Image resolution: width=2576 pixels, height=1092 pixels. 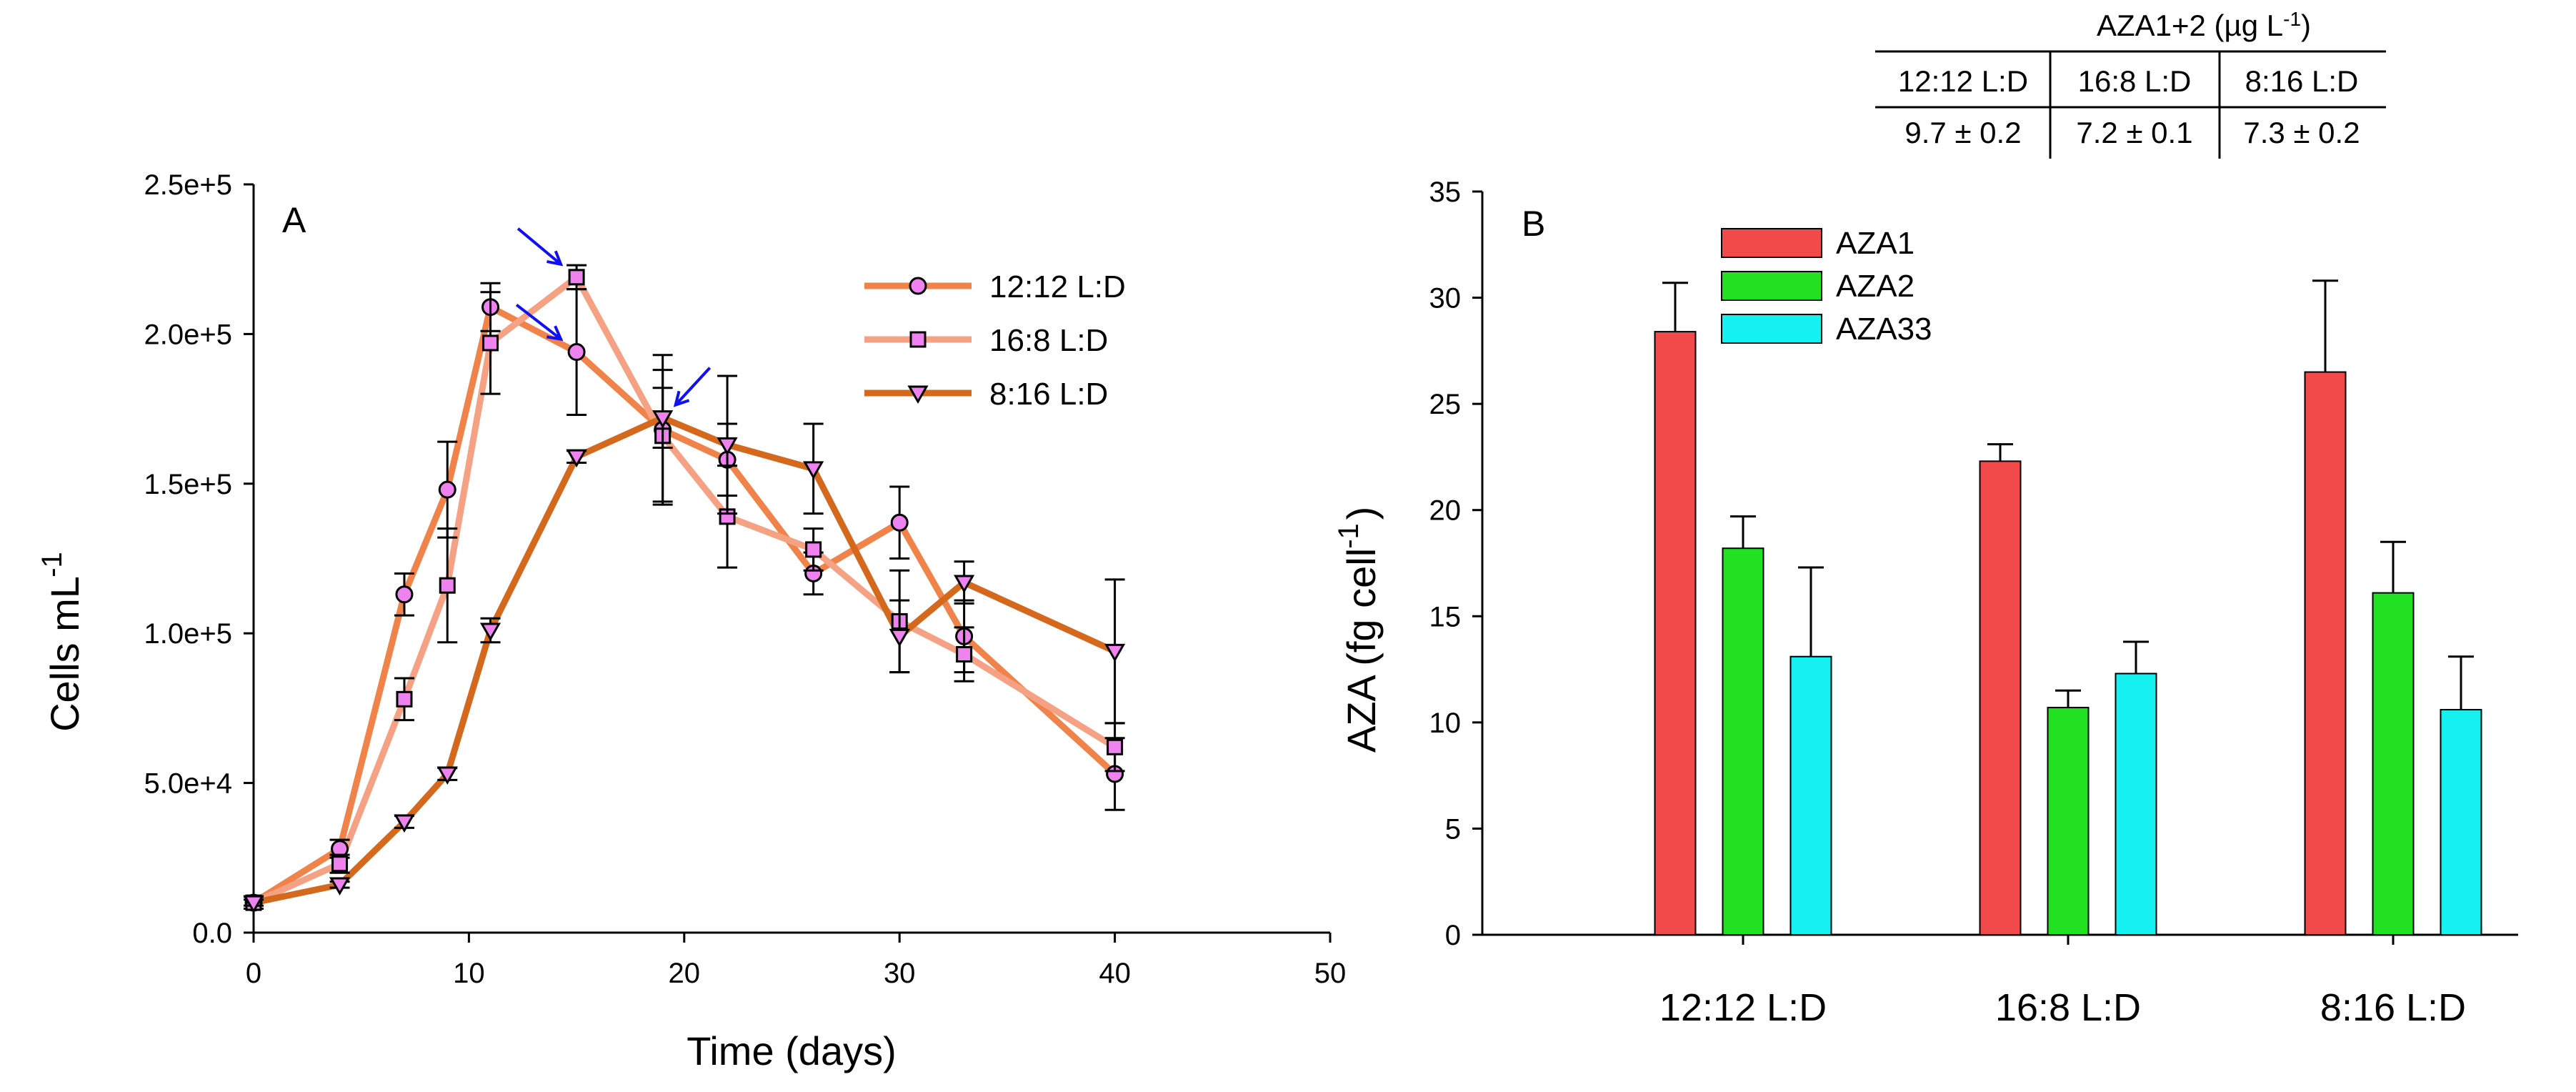 What do you see at coordinates (1456, 564) in the screenshot?
I see `panel-b-y-ticks: 0 5 10 15 20 25 30 35` at bounding box center [1456, 564].